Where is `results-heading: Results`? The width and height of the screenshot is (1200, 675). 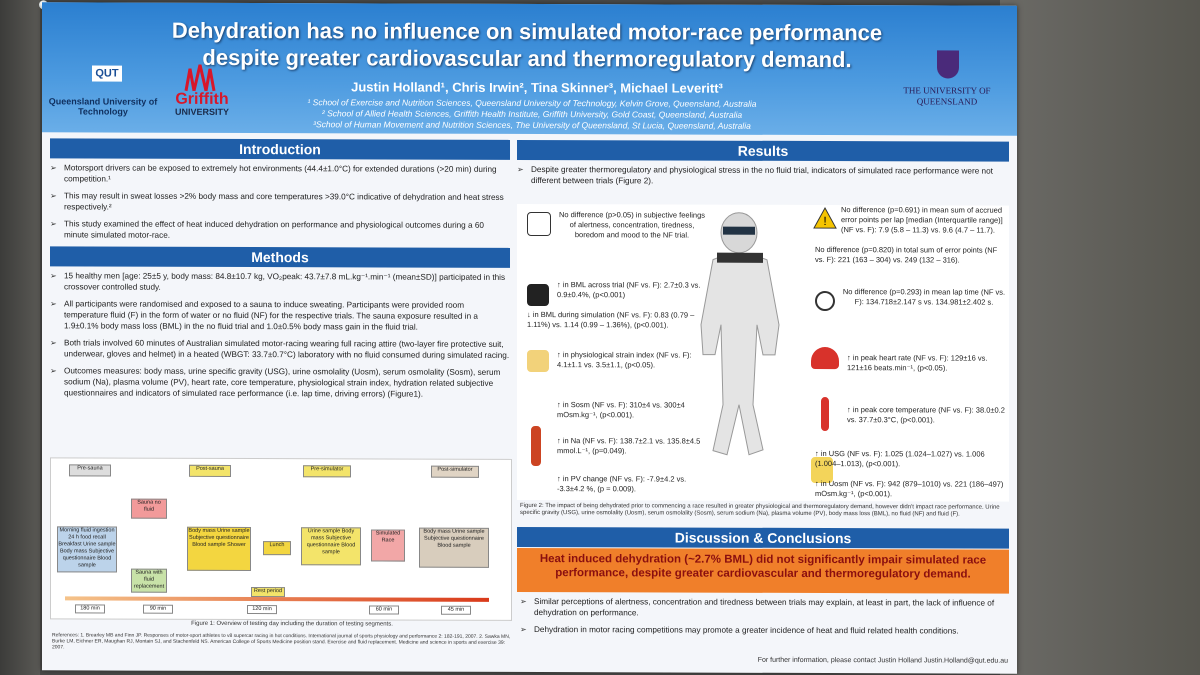
results-heading: Results is located at coordinates (763, 150).